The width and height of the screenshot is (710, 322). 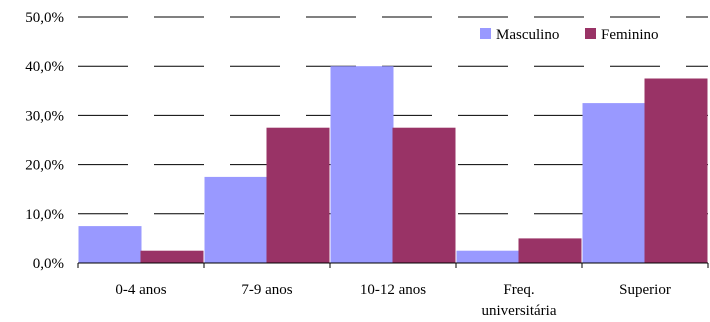 I want to click on legend-swatch-feminino, so click(x=590, y=33).